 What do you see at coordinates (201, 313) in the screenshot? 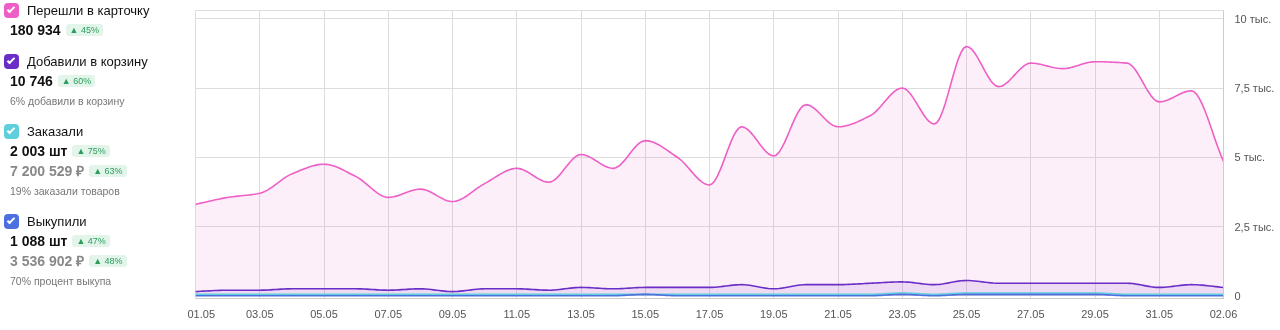
I see `x-tick-label: 01.05` at bounding box center [201, 313].